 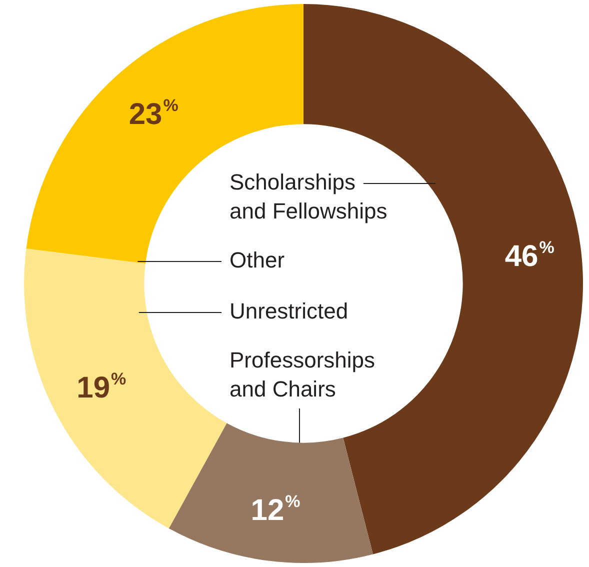 I want to click on slice-label: Unrestricted, so click(x=289, y=311).